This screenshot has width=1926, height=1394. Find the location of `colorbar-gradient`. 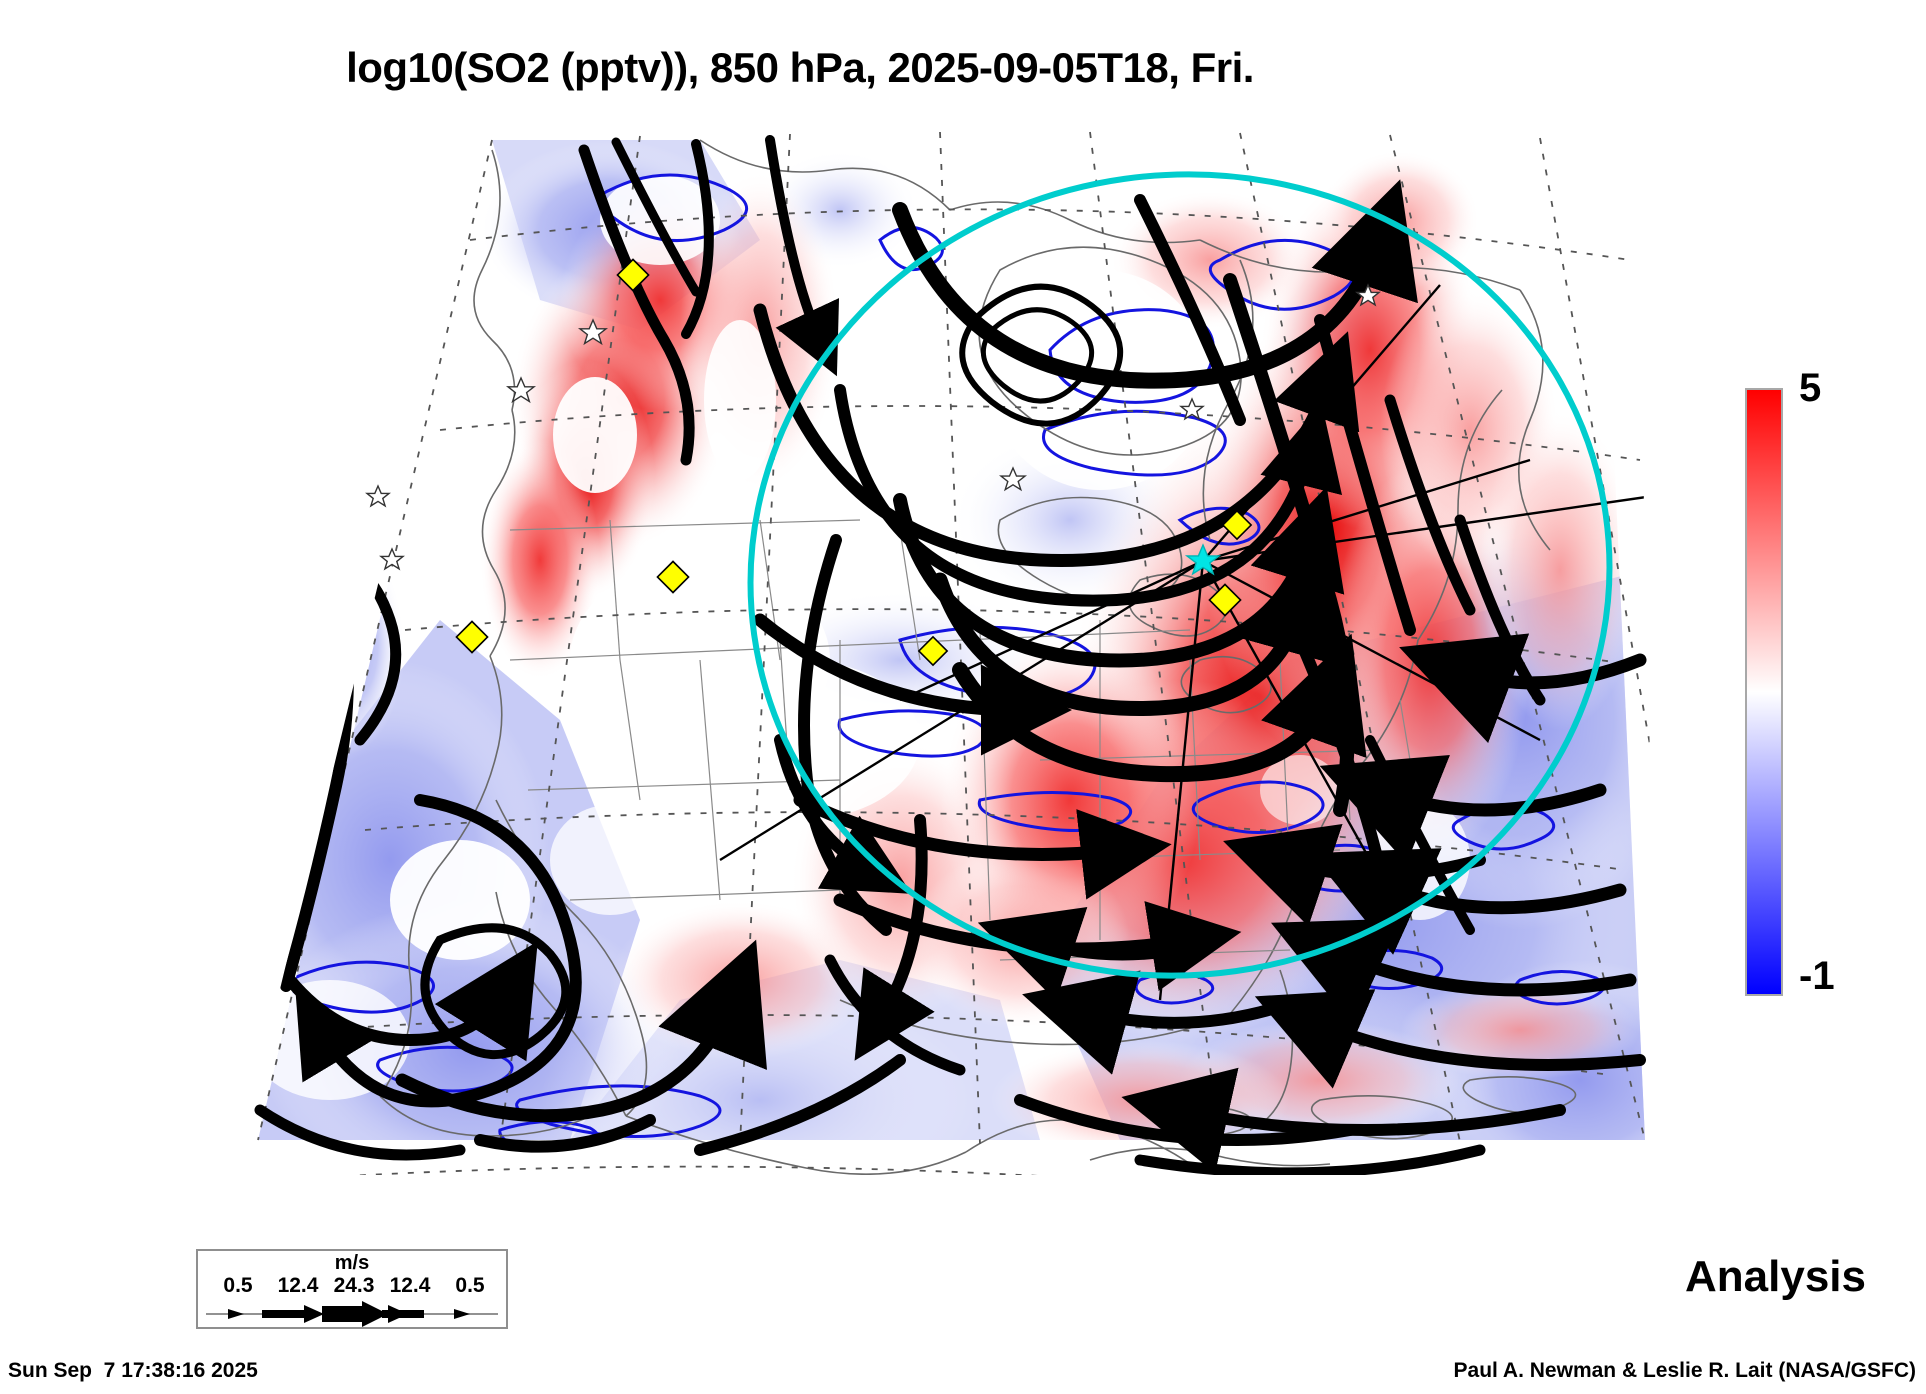

colorbar-gradient is located at coordinates (1764, 692).